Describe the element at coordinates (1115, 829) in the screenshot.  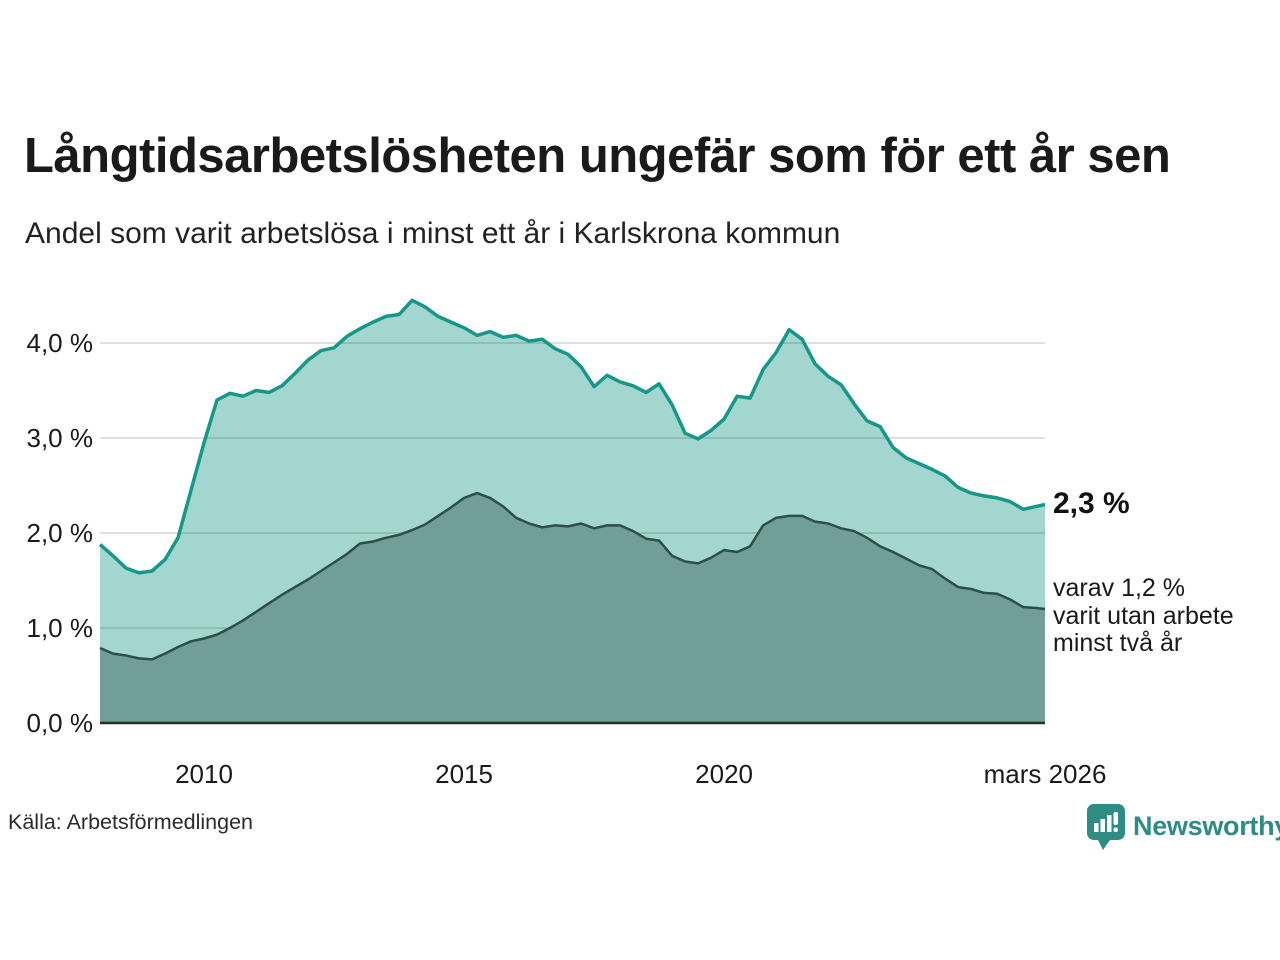
I see `logo-exclamation-dot` at that location.